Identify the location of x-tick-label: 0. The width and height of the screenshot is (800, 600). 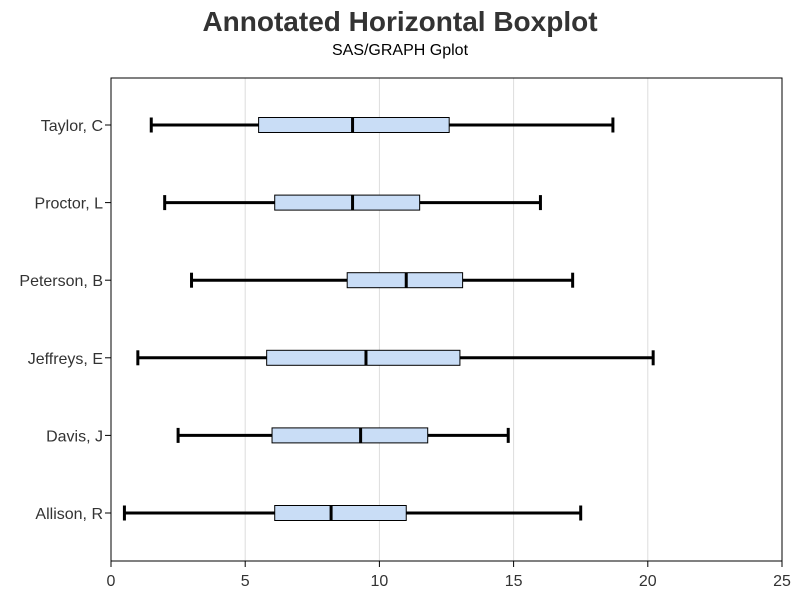
(111, 581).